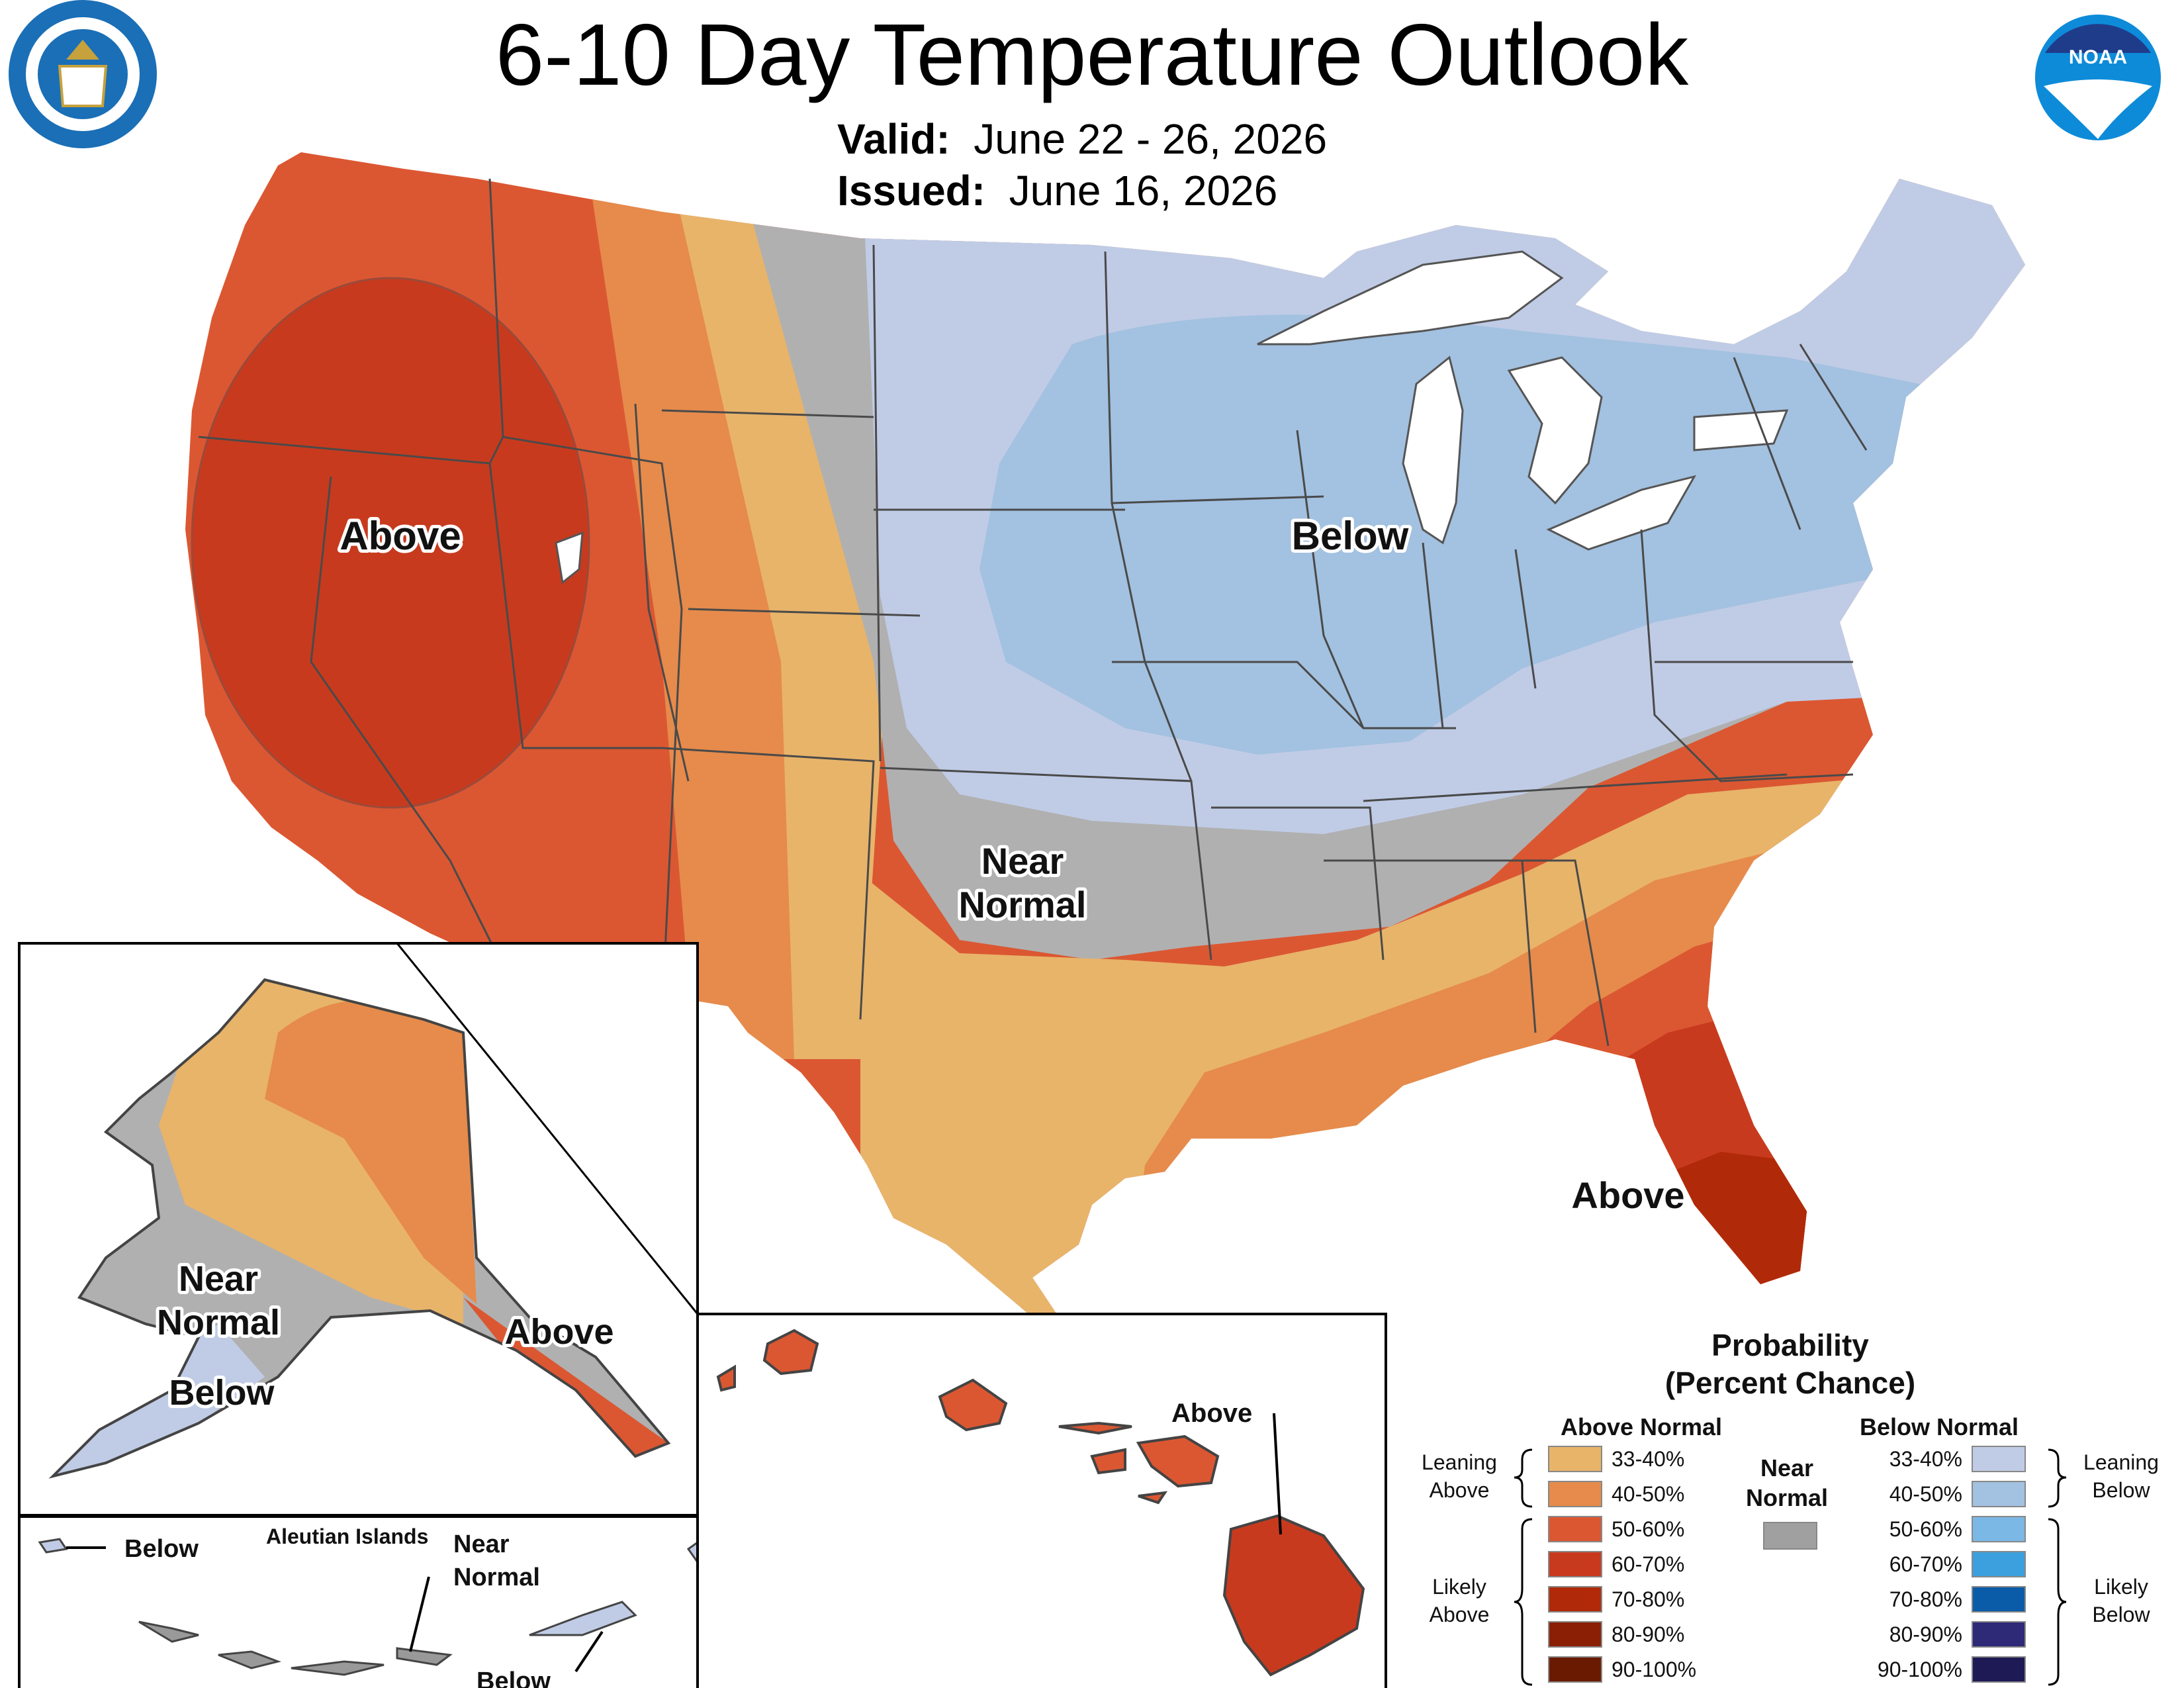 Image resolution: width=2184 pixels, height=1688 pixels. What do you see at coordinates (1925, 1599) in the screenshot?
I see `legend-below-range-4: 70-80%` at bounding box center [1925, 1599].